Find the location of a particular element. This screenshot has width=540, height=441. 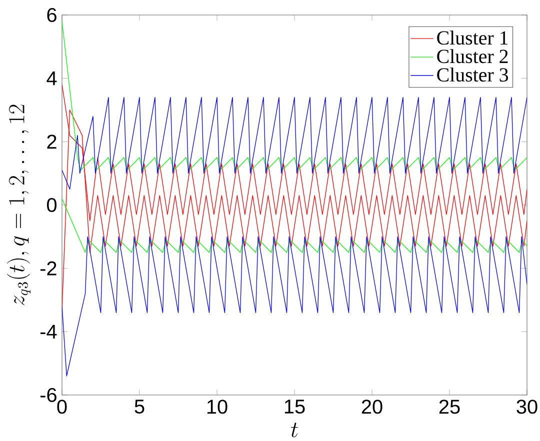

x-tick-label: 5 is located at coordinates (139, 407).